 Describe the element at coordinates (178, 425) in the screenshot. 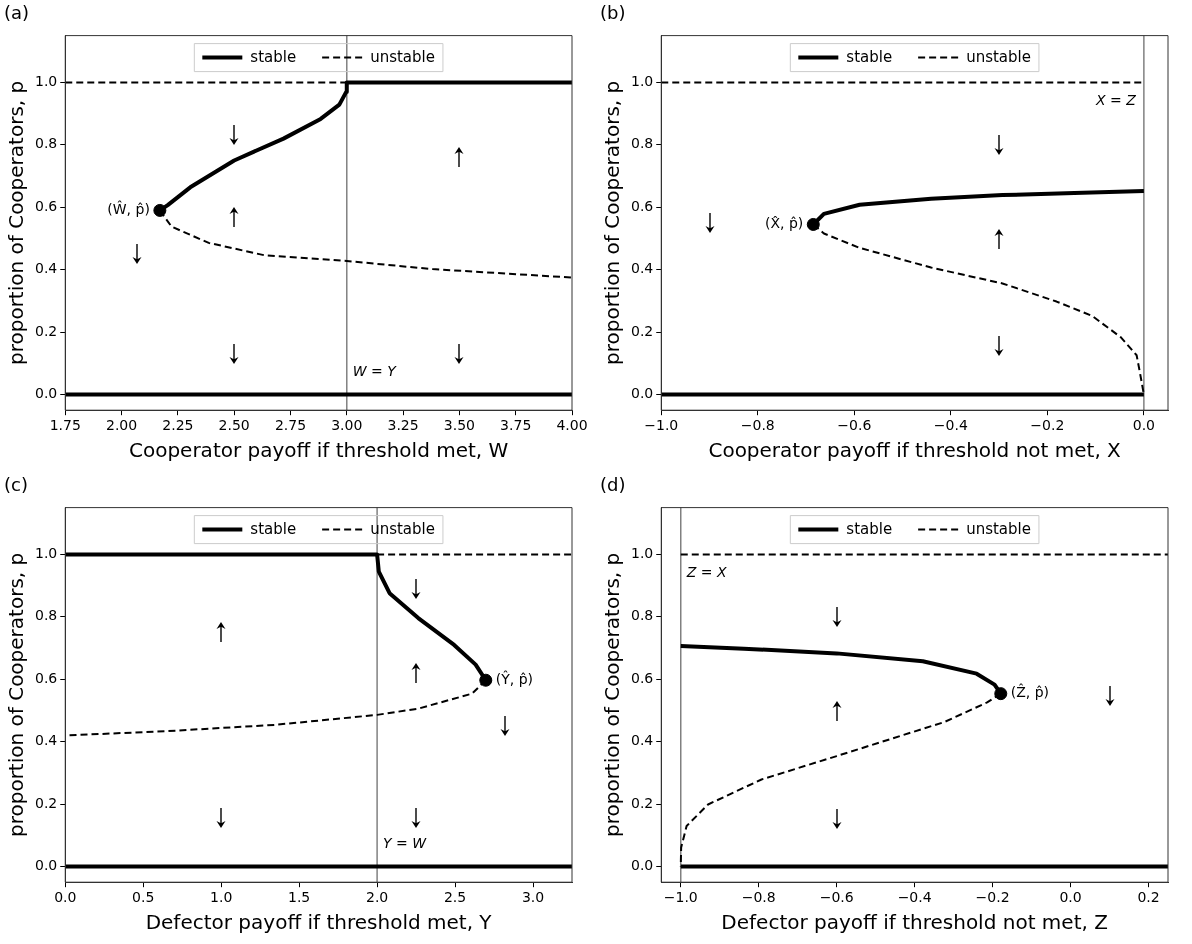

I see `x-tick-label: 2.25` at that location.